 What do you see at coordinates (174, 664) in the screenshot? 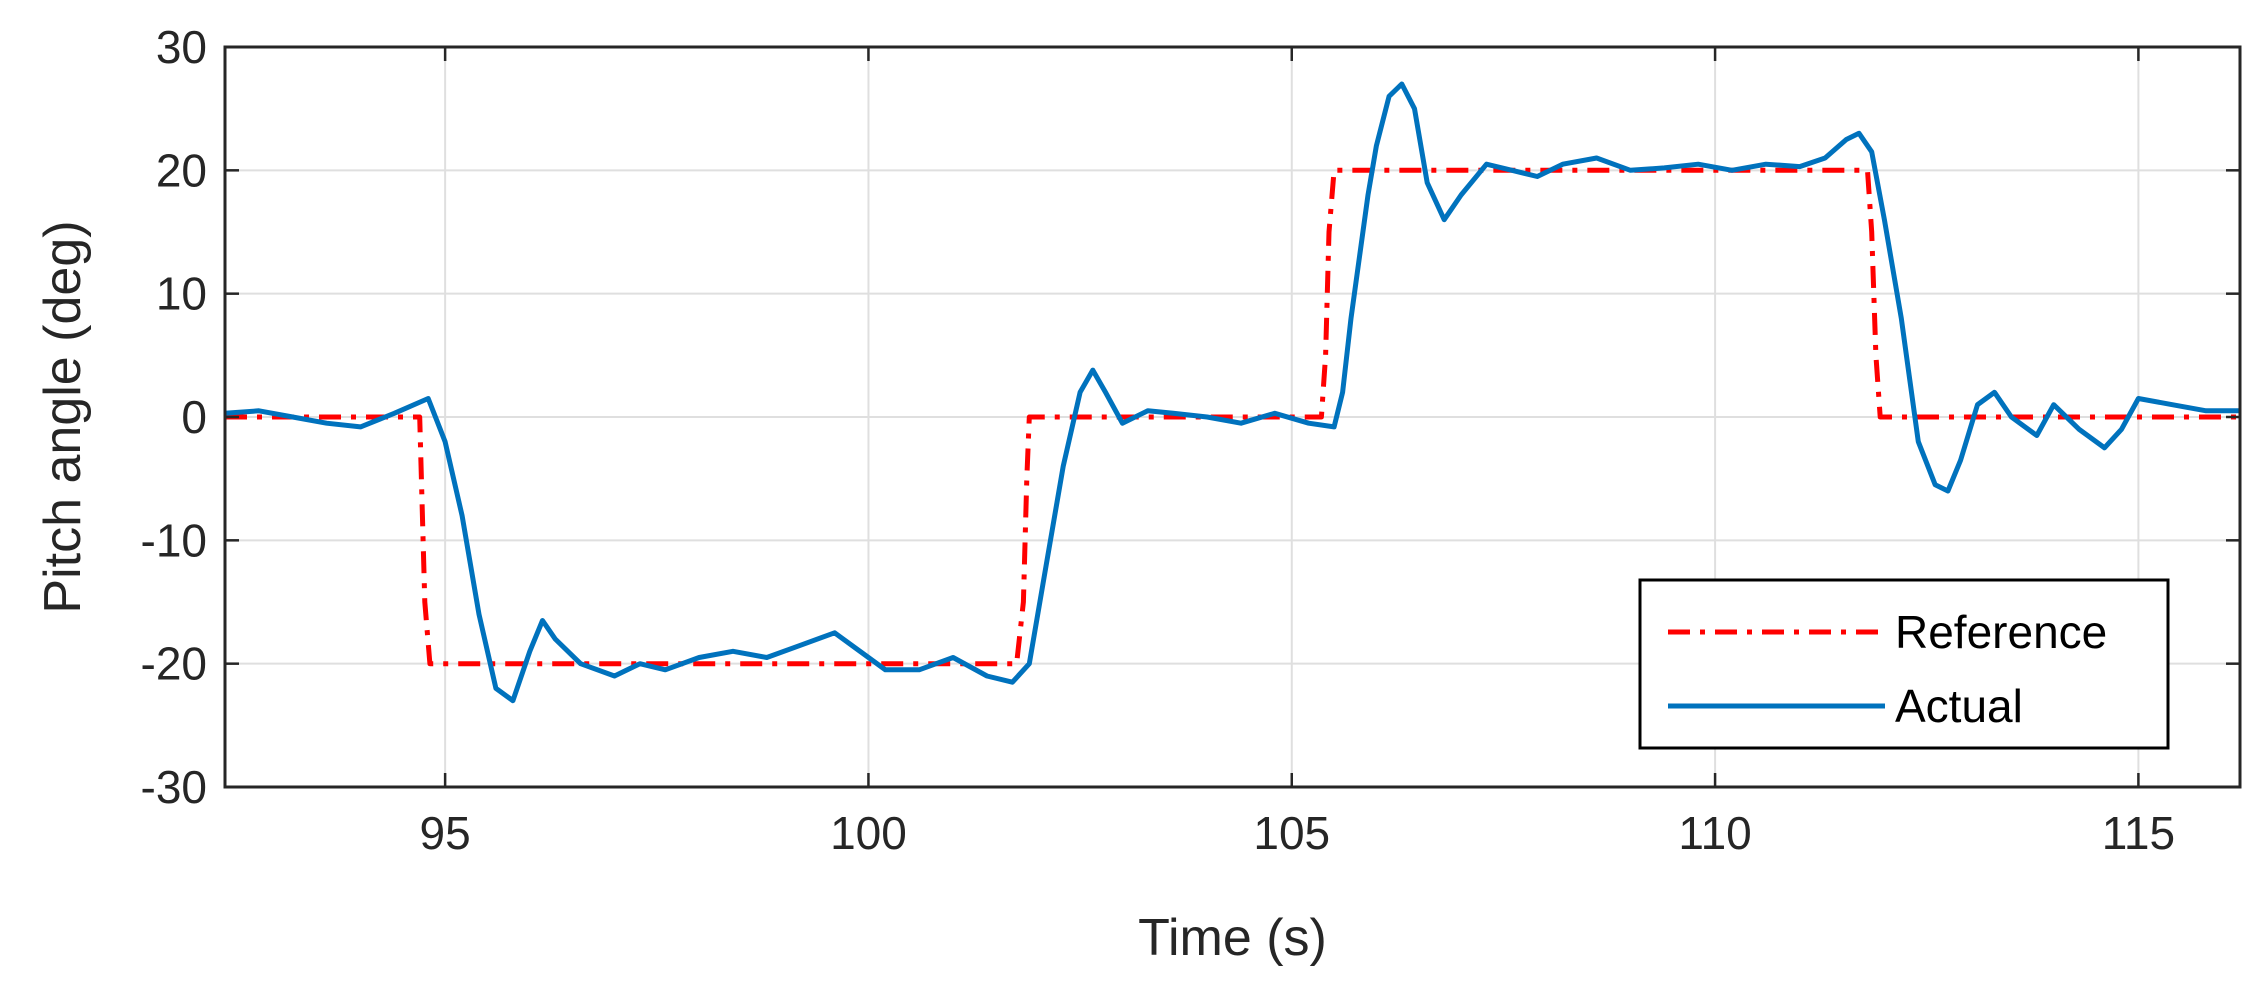
I see `y-tick-label: -20` at bounding box center [174, 664].